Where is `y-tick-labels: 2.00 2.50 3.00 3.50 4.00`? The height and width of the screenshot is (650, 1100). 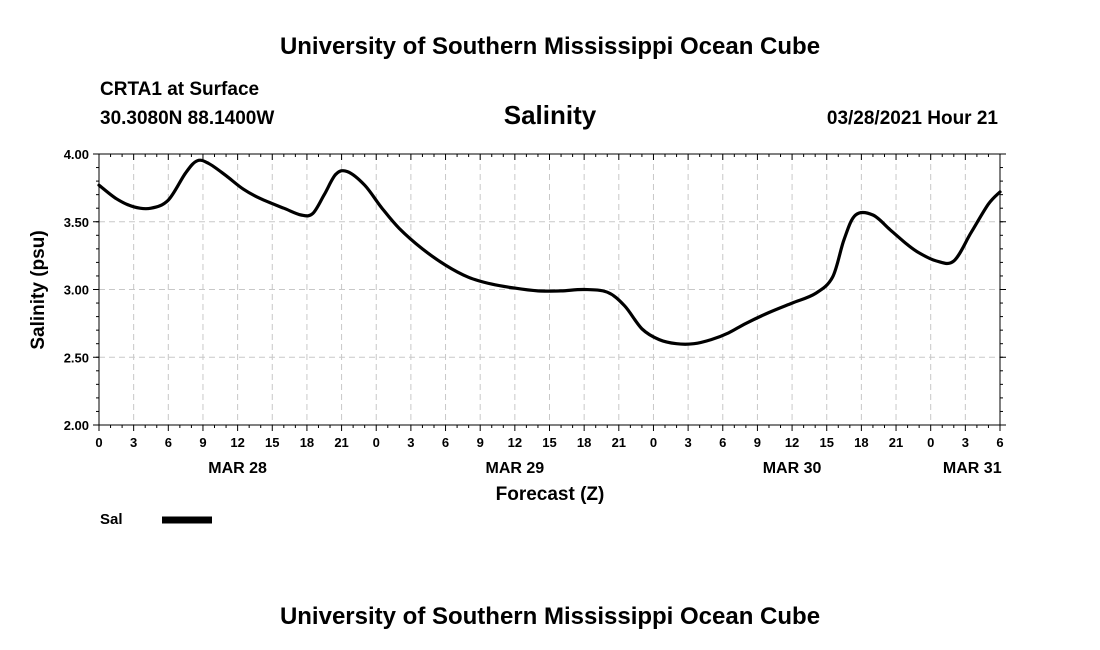 y-tick-labels: 2.00 2.50 3.00 3.50 4.00 is located at coordinates (76, 290).